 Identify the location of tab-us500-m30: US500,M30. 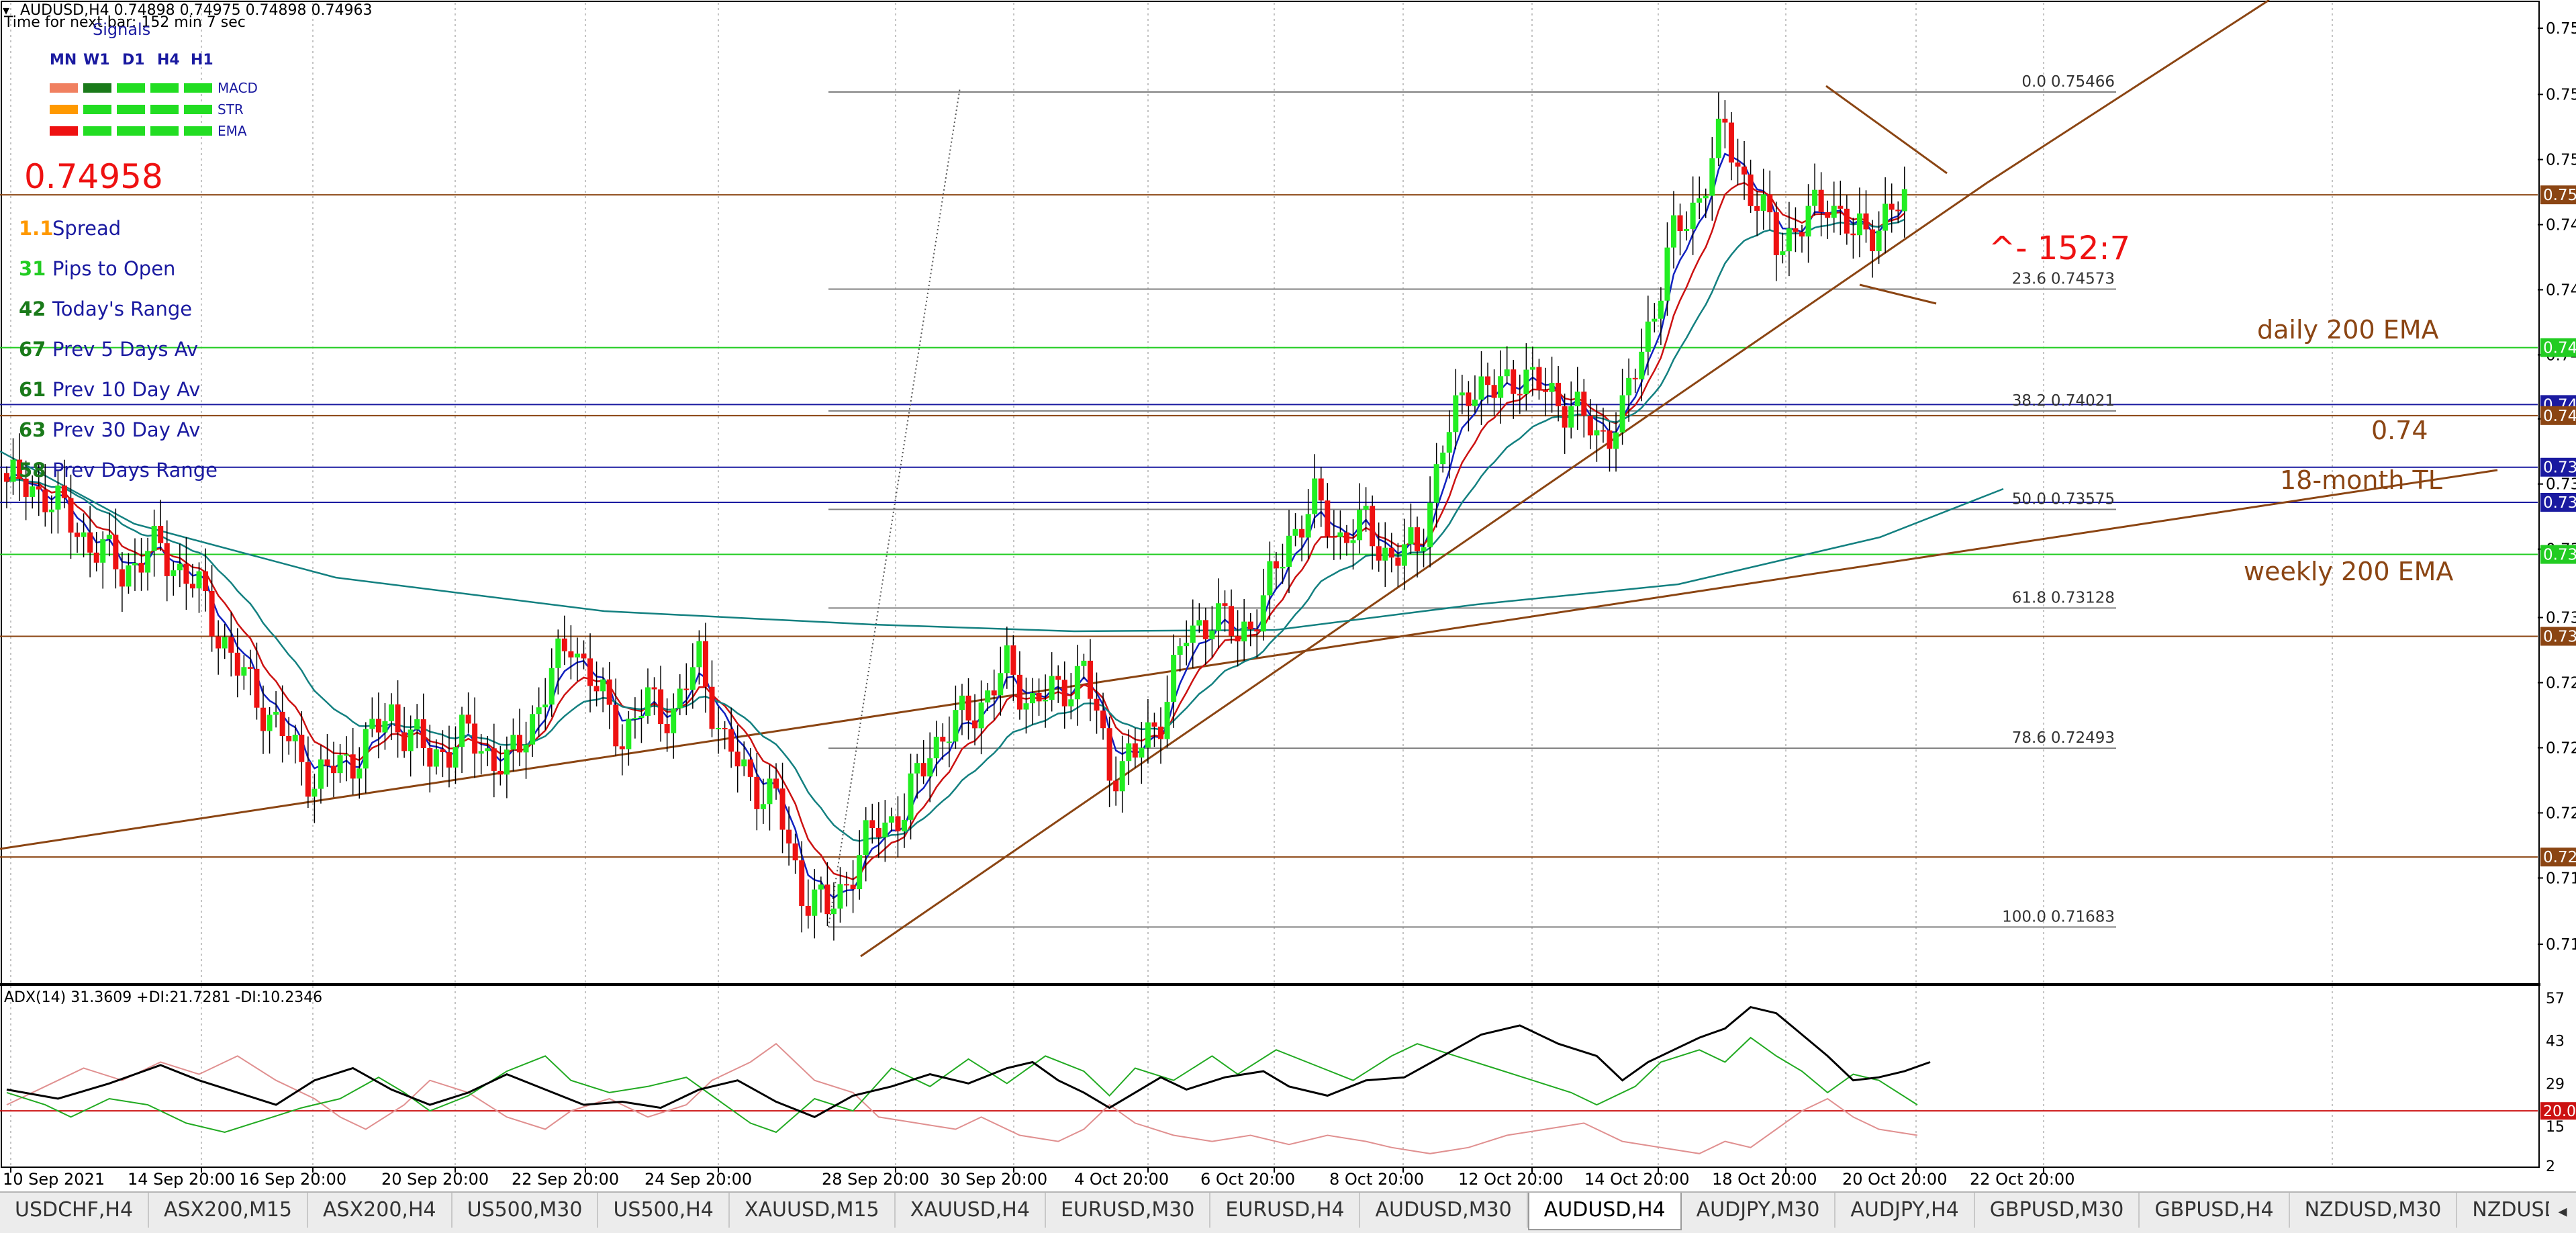
(525, 1210).